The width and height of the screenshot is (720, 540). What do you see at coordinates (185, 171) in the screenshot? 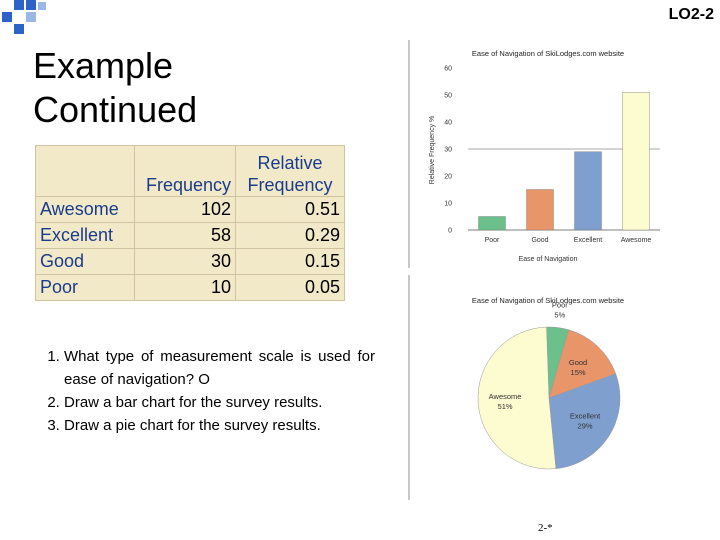
I see `table-header-frequency: Frequency` at bounding box center [185, 171].